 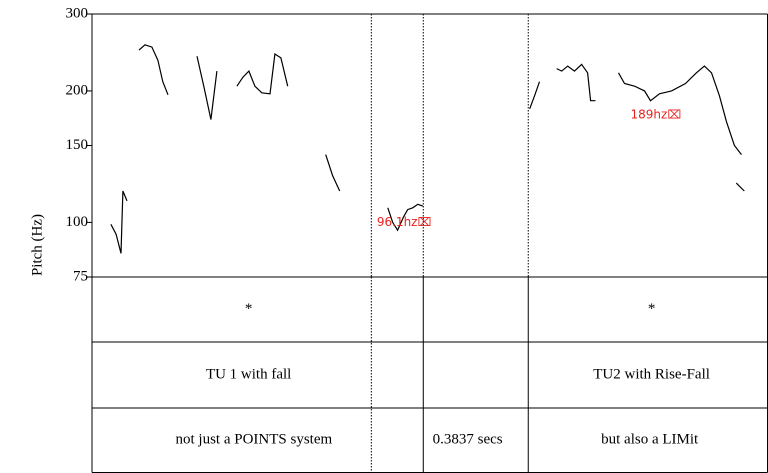 What do you see at coordinates (656, 115) in the screenshot?
I see `pitch-annotation: 189hz⌧` at bounding box center [656, 115].